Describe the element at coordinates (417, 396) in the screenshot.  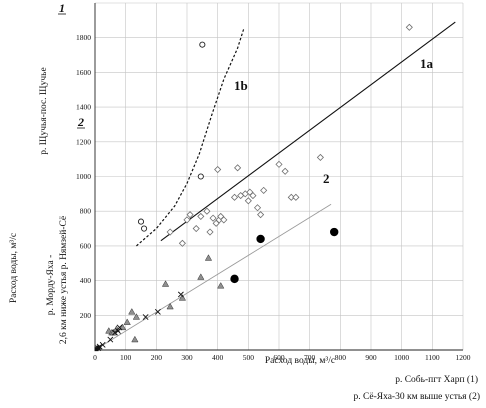
I see `legend-2: р. Сё-Яха-30 км выше устья (2)` at that location.